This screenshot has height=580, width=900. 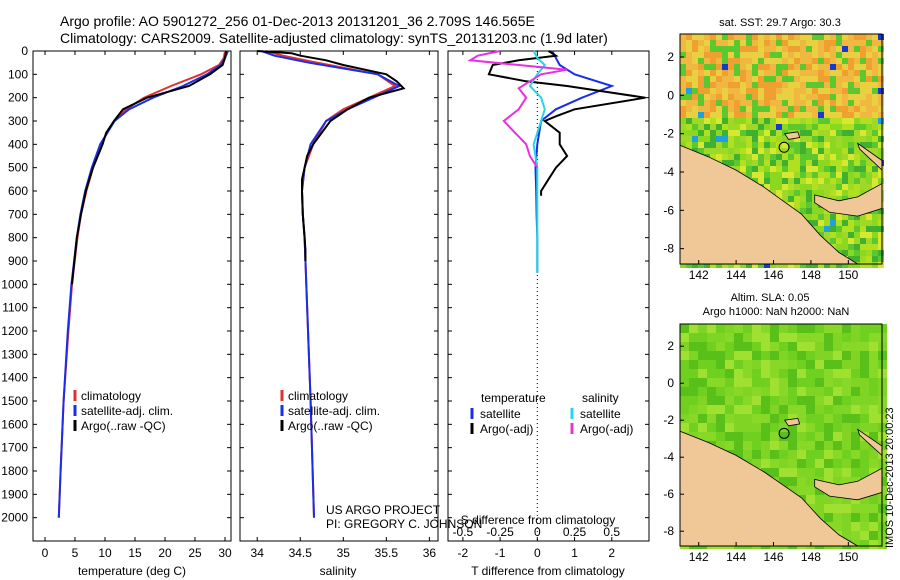 What do you see at coordinates (301, 553) in the screenshot?
I see `x-tick-label: 34.5` at bounding box center [301, 553].